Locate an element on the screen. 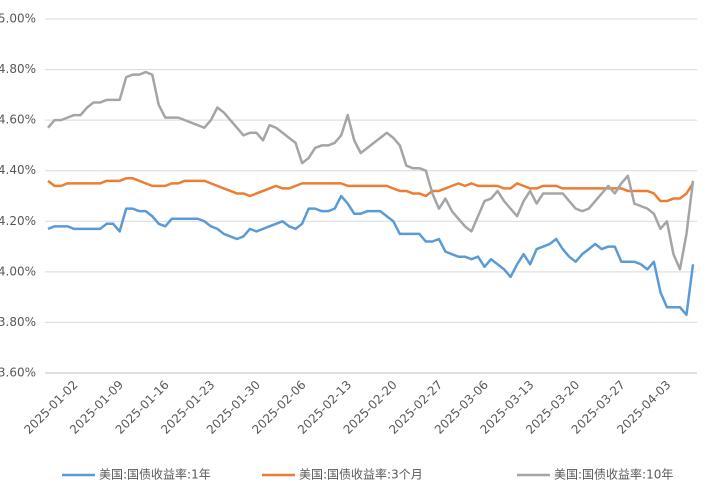 The image size is (724, 500). y-tick-label: 3.80% is located at coordinates (18, 322).